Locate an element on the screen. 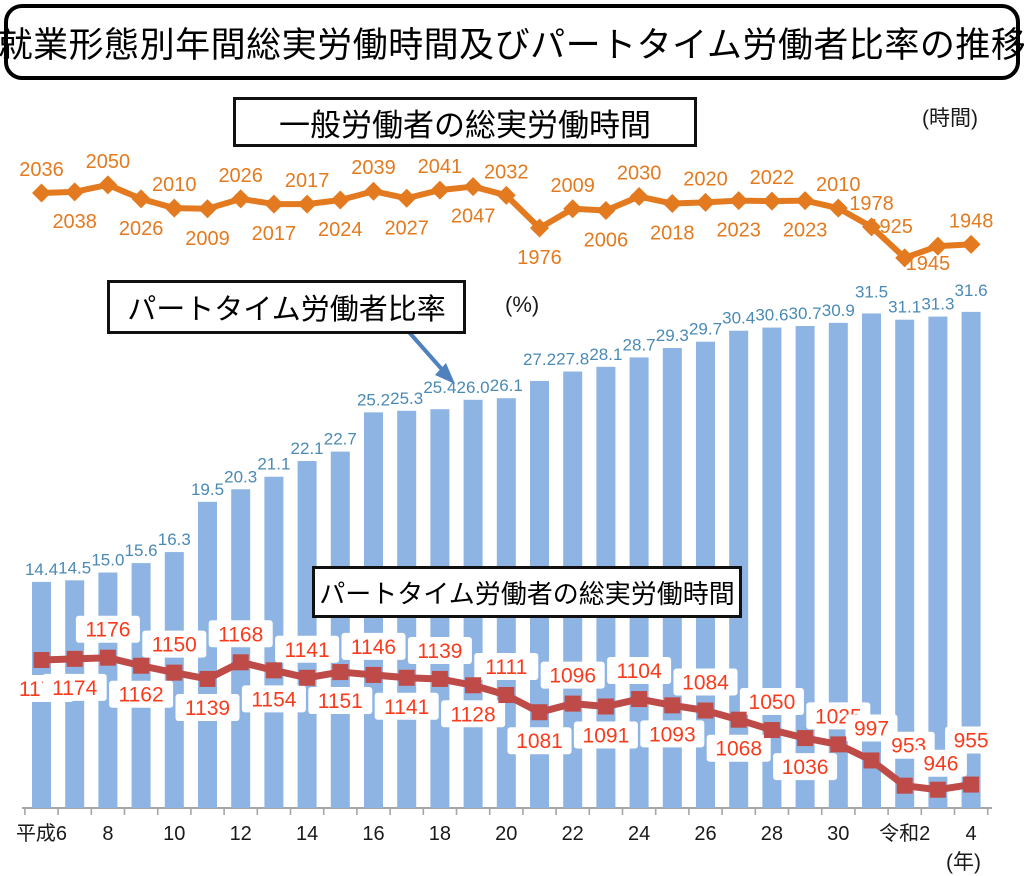 This screenshot has width=1024, height=876. x-axis-category-label: 30 is located at coordinates (838, 834).